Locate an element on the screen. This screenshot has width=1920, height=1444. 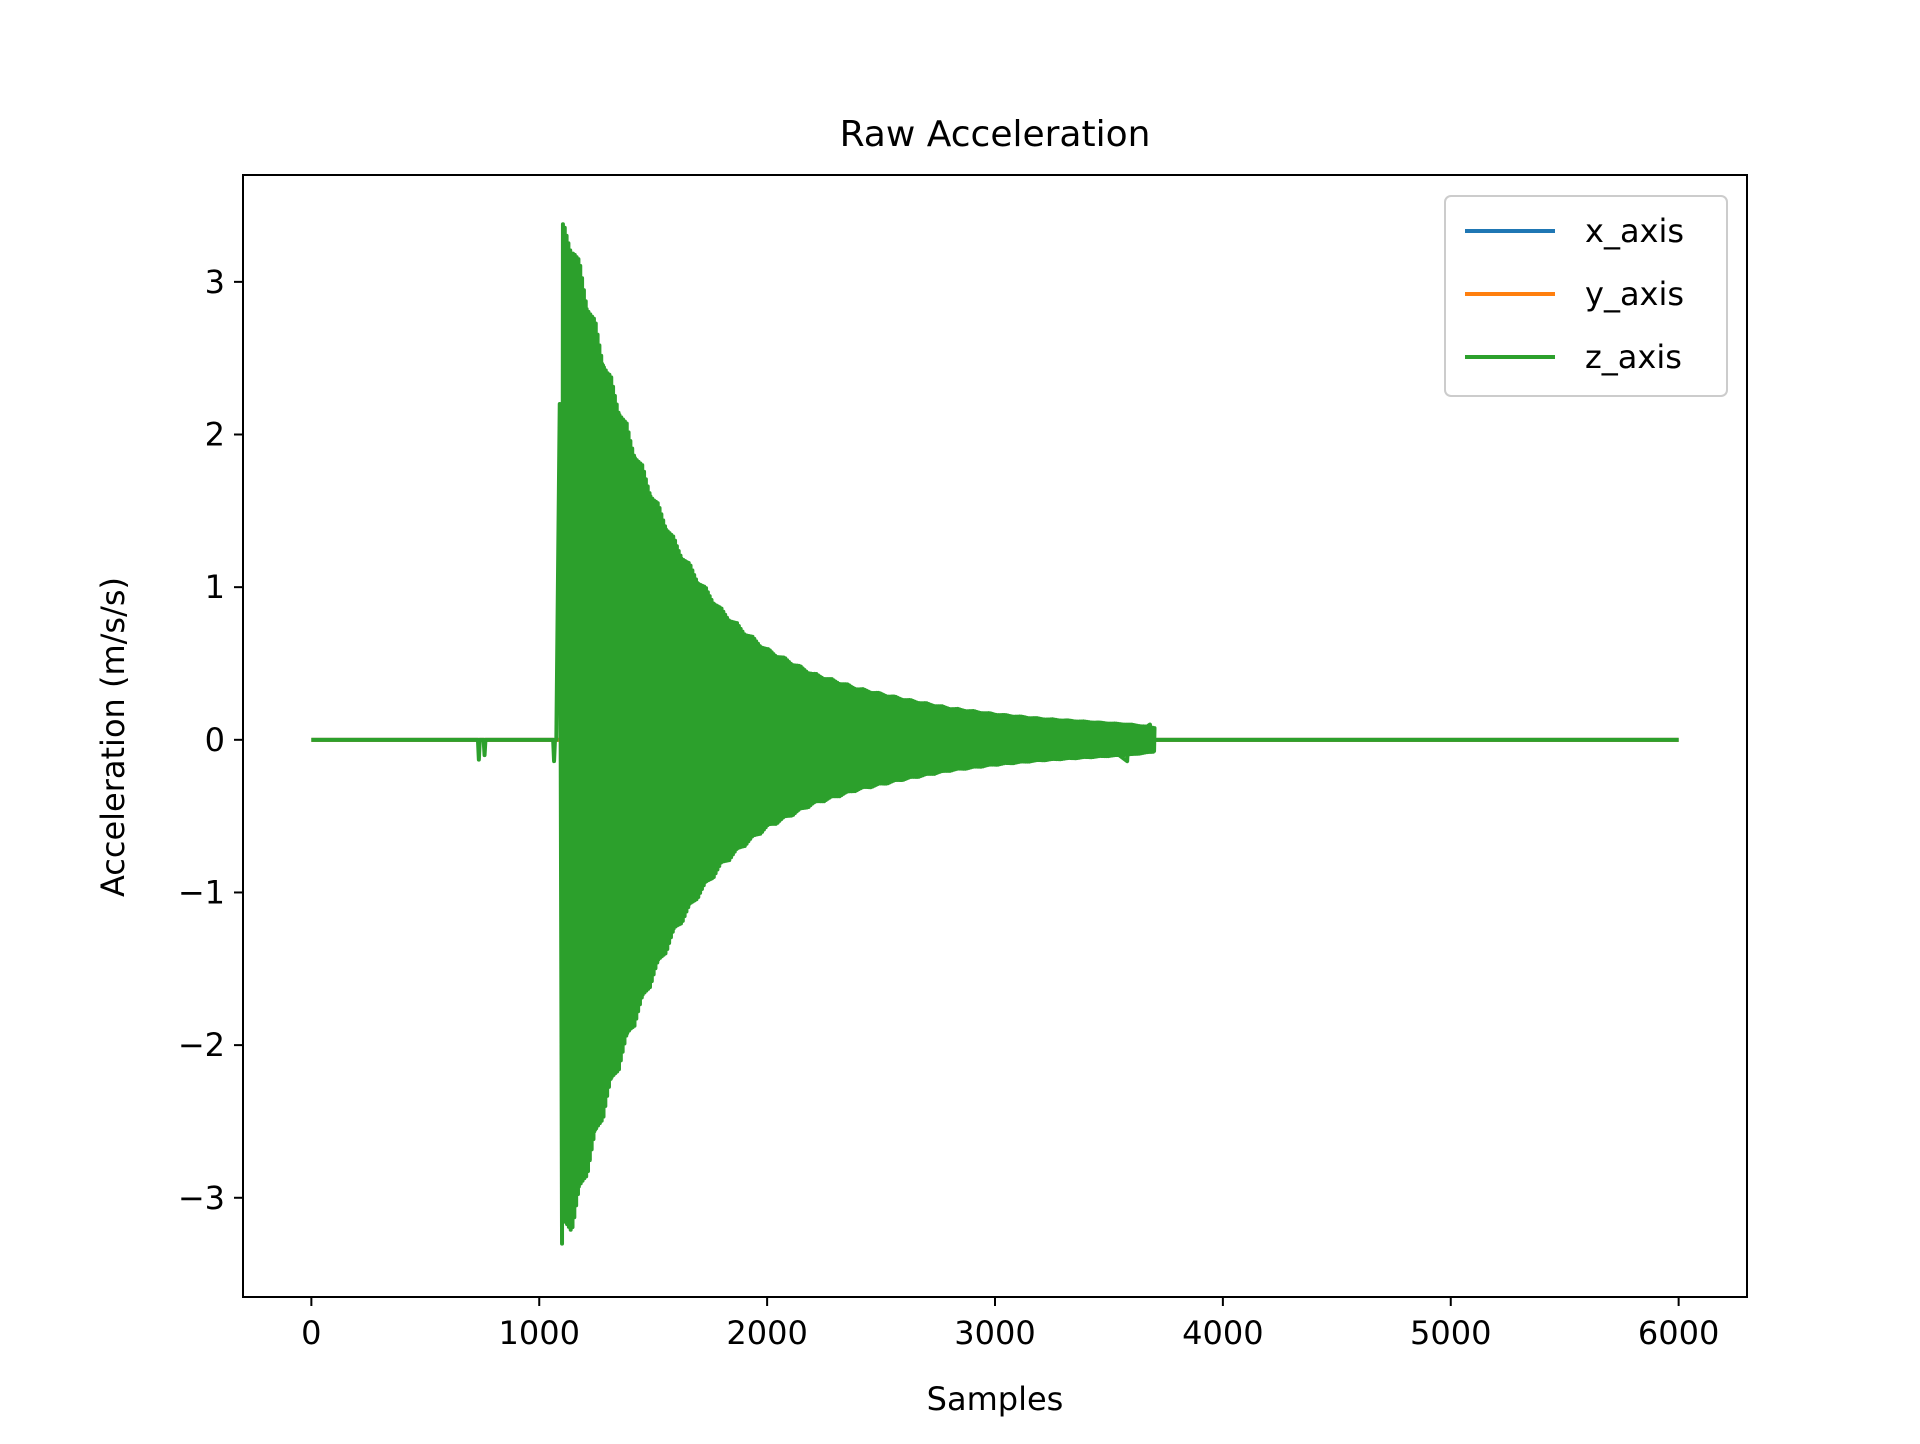
x-tick-label: 2000 is located at coordinates (766, 1333).